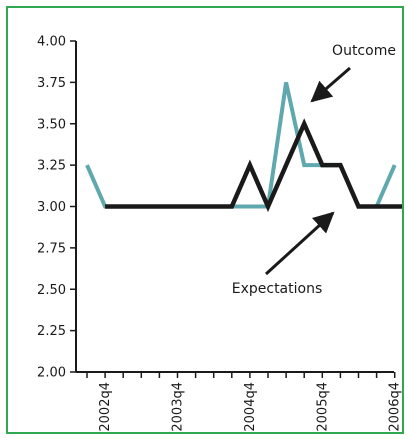 This screenshot has width=410, height=440. What do you see at coordinates (322, 407) in the screenshot?
I see `x-tick-label: 2005q4` at bounding box center [322, 407].